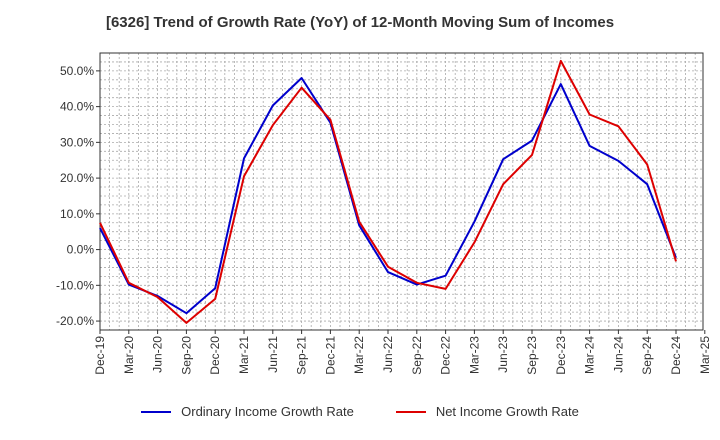  Describe the element at coordinates (77, 214) in the screenshot. I see `y-tick-label: 10.0%` at that location.